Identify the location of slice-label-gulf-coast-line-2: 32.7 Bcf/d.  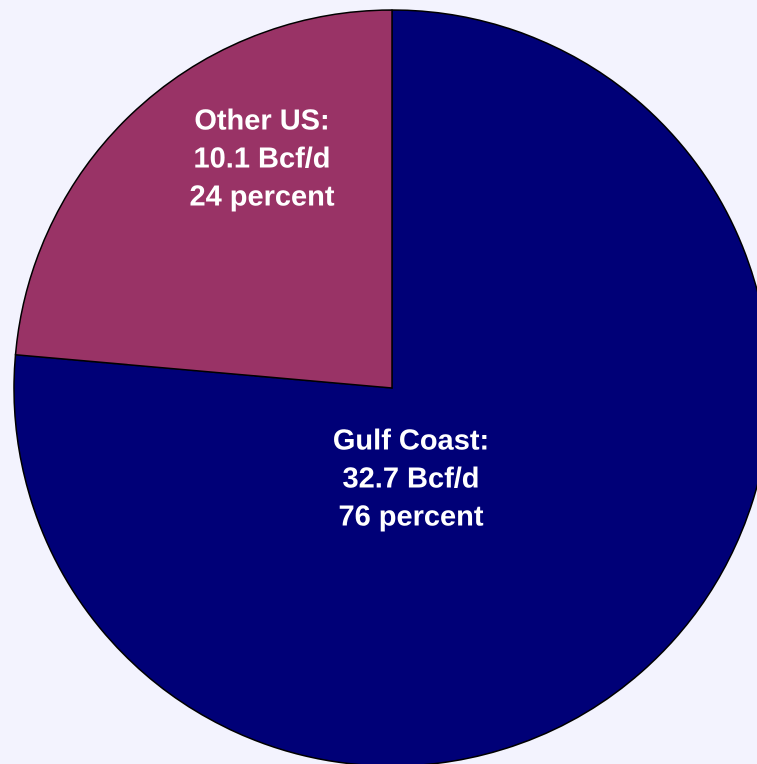
(411, 479).